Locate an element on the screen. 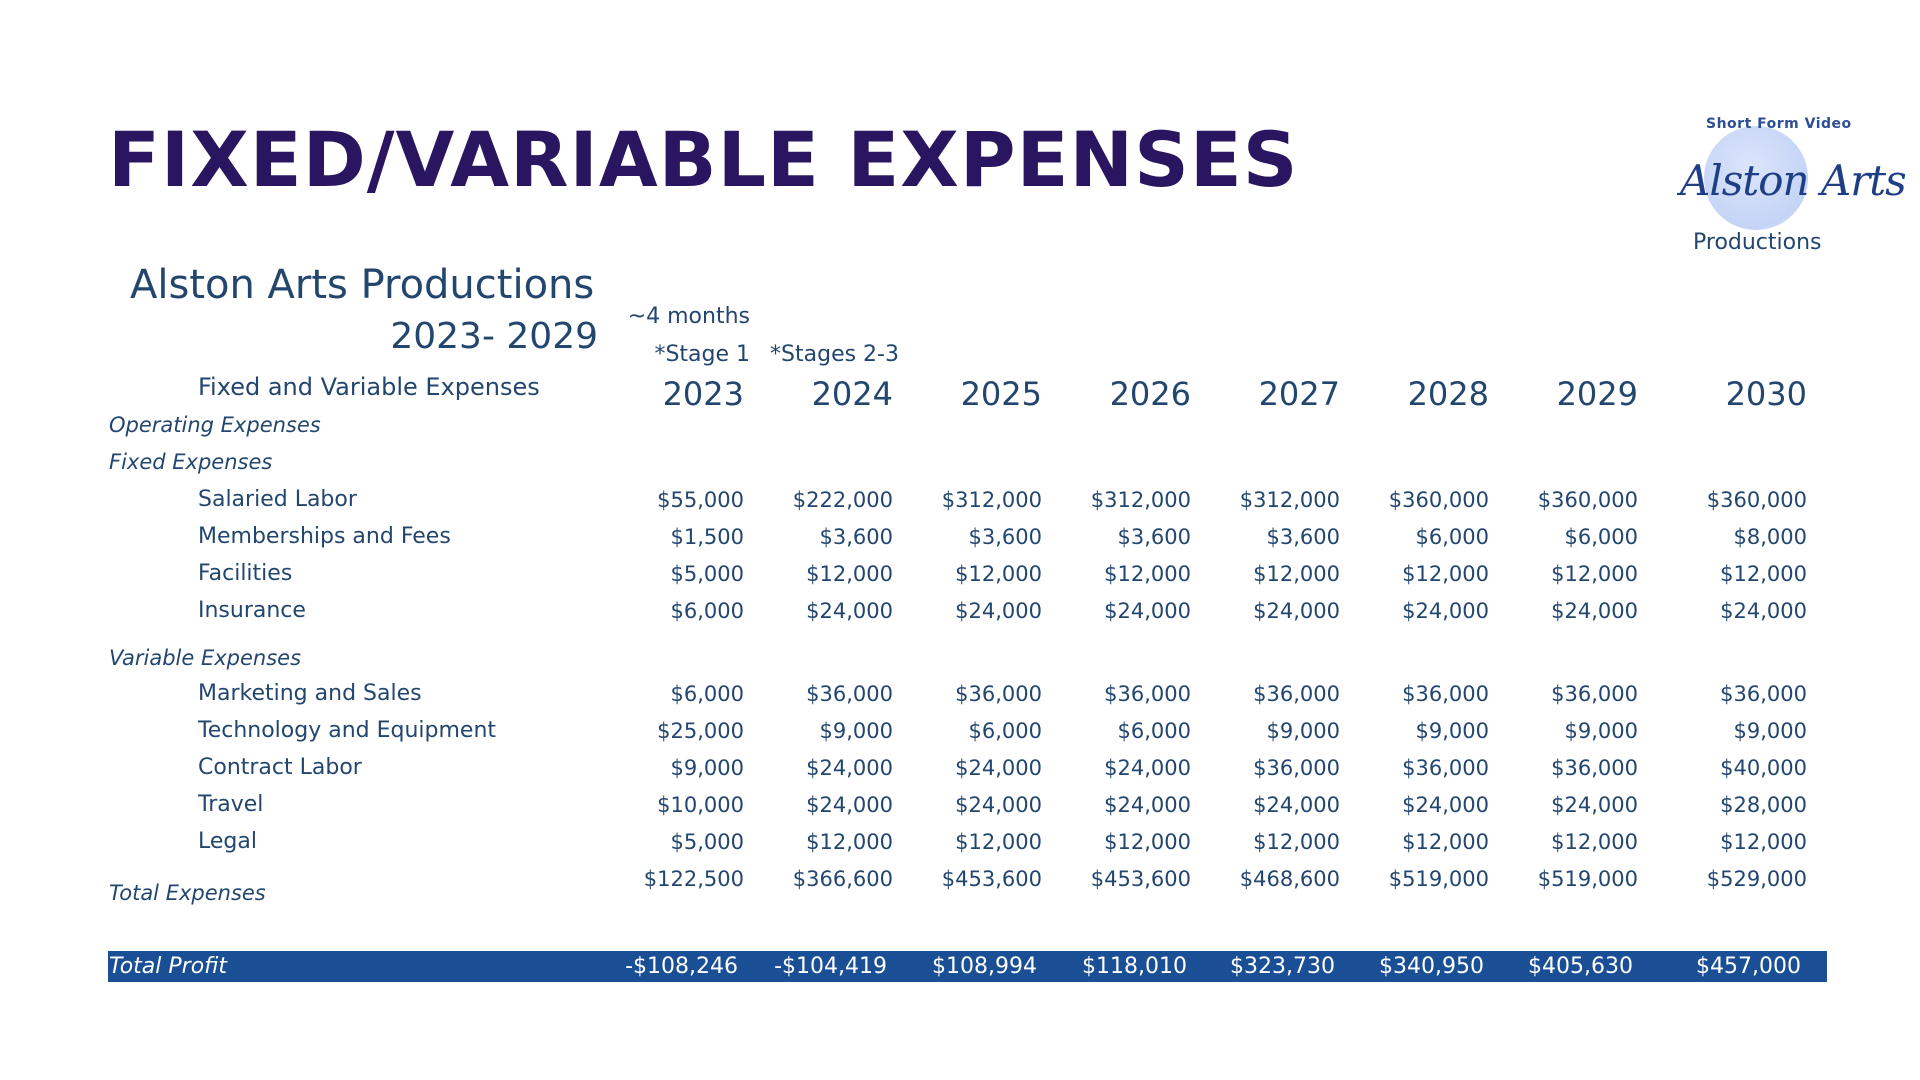 This screenshot has height=1080, width=1920. row-label: Salaried Labor is located at coordinates (277, 499).